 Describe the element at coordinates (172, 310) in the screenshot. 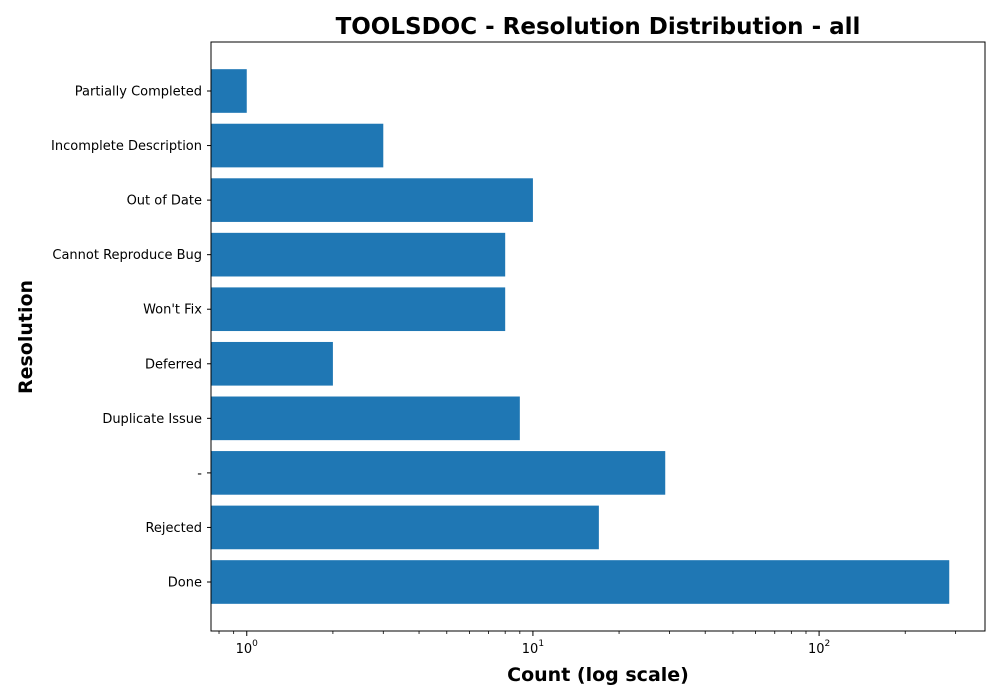

I see `y-tick-label-5: Won't Fix` at that location.